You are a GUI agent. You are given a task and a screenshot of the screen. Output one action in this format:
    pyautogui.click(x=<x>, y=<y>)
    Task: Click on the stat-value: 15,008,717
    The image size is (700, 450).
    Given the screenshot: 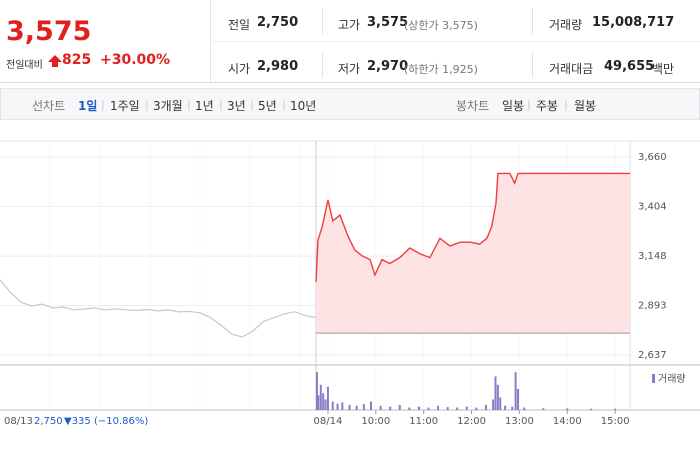 What is the action you would take?
    pyautogui.click(x=633, y=22)
    